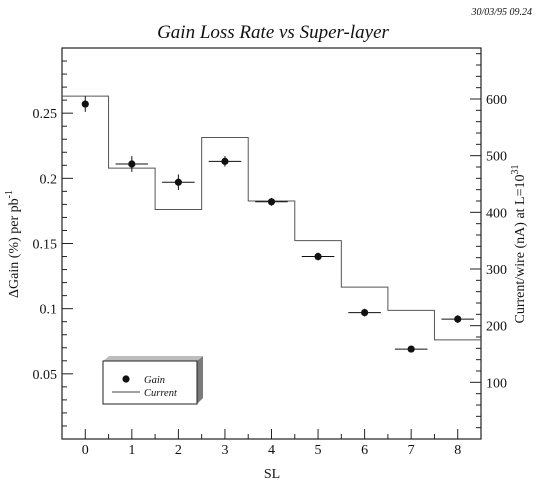 This screenshot has height=483, width=536. What do you see at coordinates (457, 450) in the screenshot?
I see `x-tick-label-8: 8` at bounding box center [457, 450].